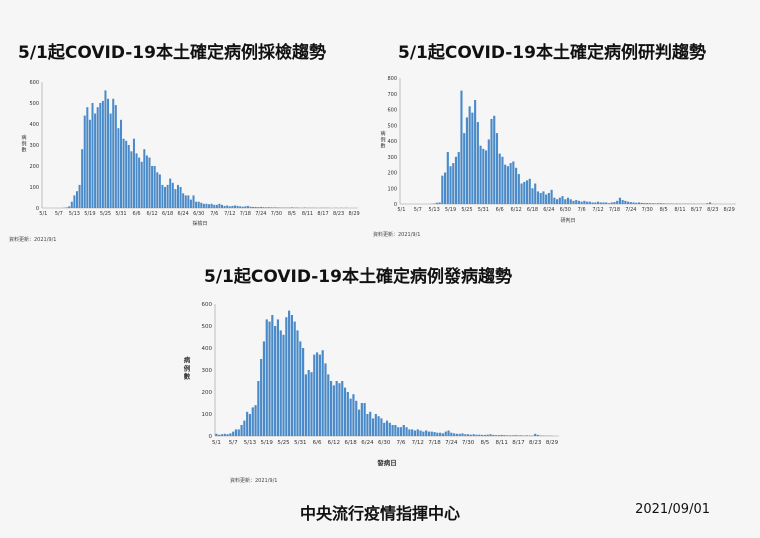 Image resolution: width=760 pixels, height=538 pixels. Describe the element at coordinates (207, 371) in the screenshot. I see `y-tick-label: 300` at that location.